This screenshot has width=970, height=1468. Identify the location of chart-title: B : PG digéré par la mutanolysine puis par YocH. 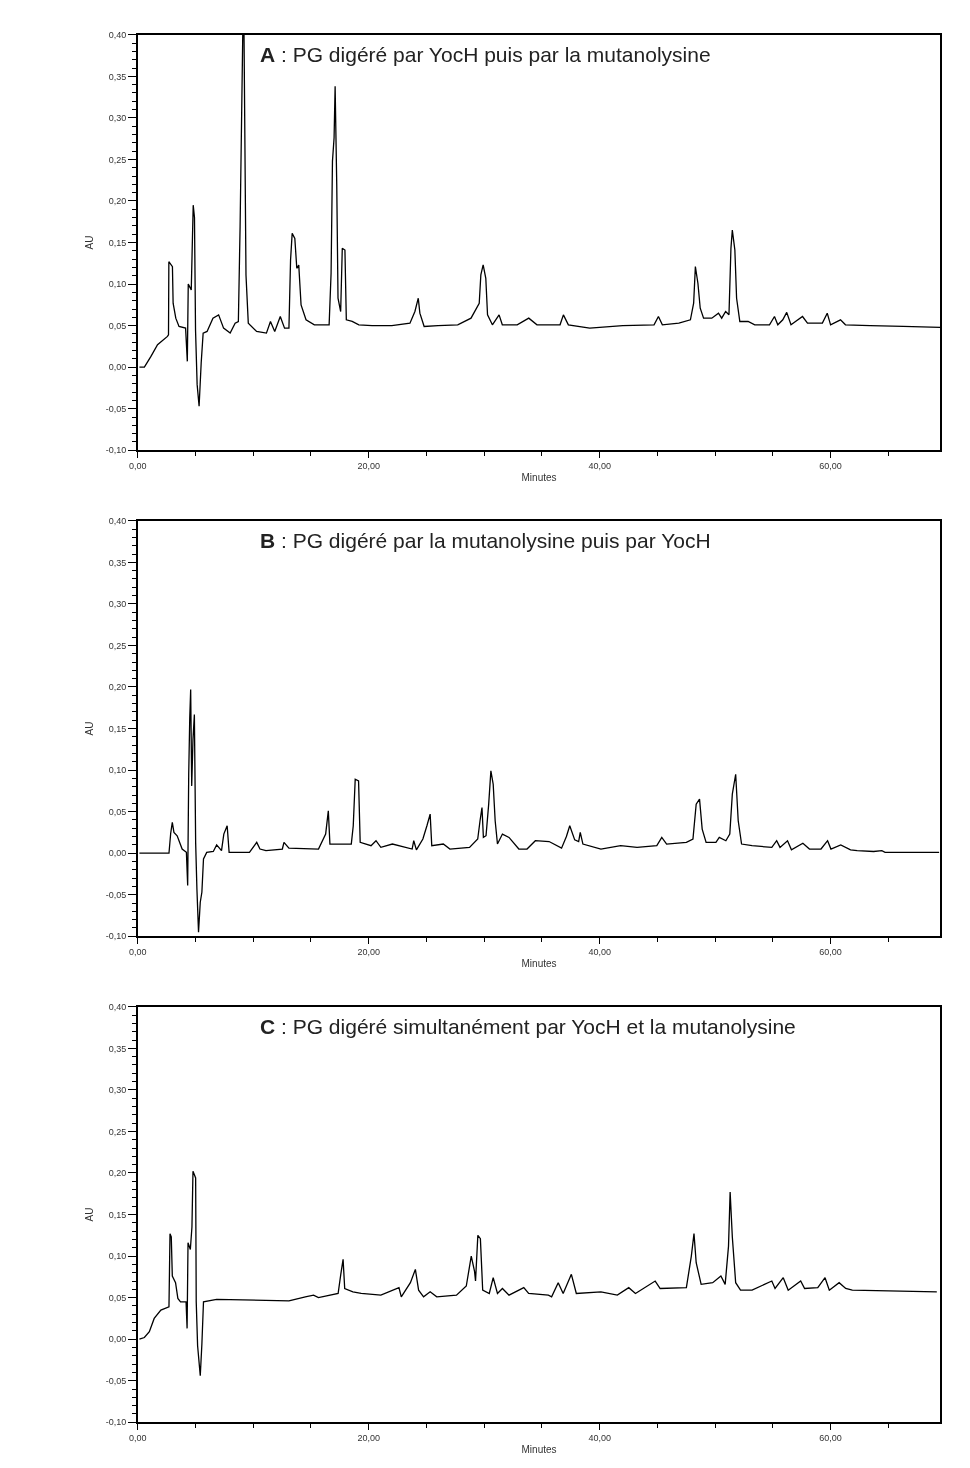
(485, 540).